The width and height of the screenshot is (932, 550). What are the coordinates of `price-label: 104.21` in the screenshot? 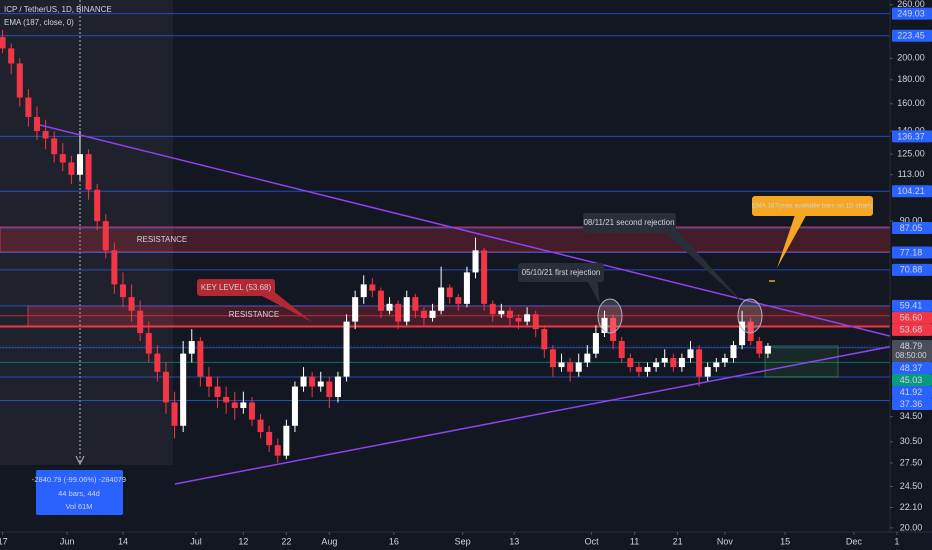 It's located at (911, 191).